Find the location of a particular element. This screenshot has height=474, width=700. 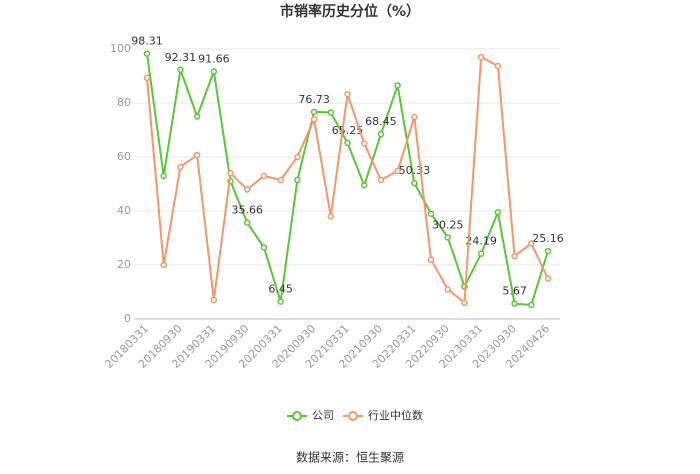

y-tick-label: 60 is located at coordinates (124, 156).